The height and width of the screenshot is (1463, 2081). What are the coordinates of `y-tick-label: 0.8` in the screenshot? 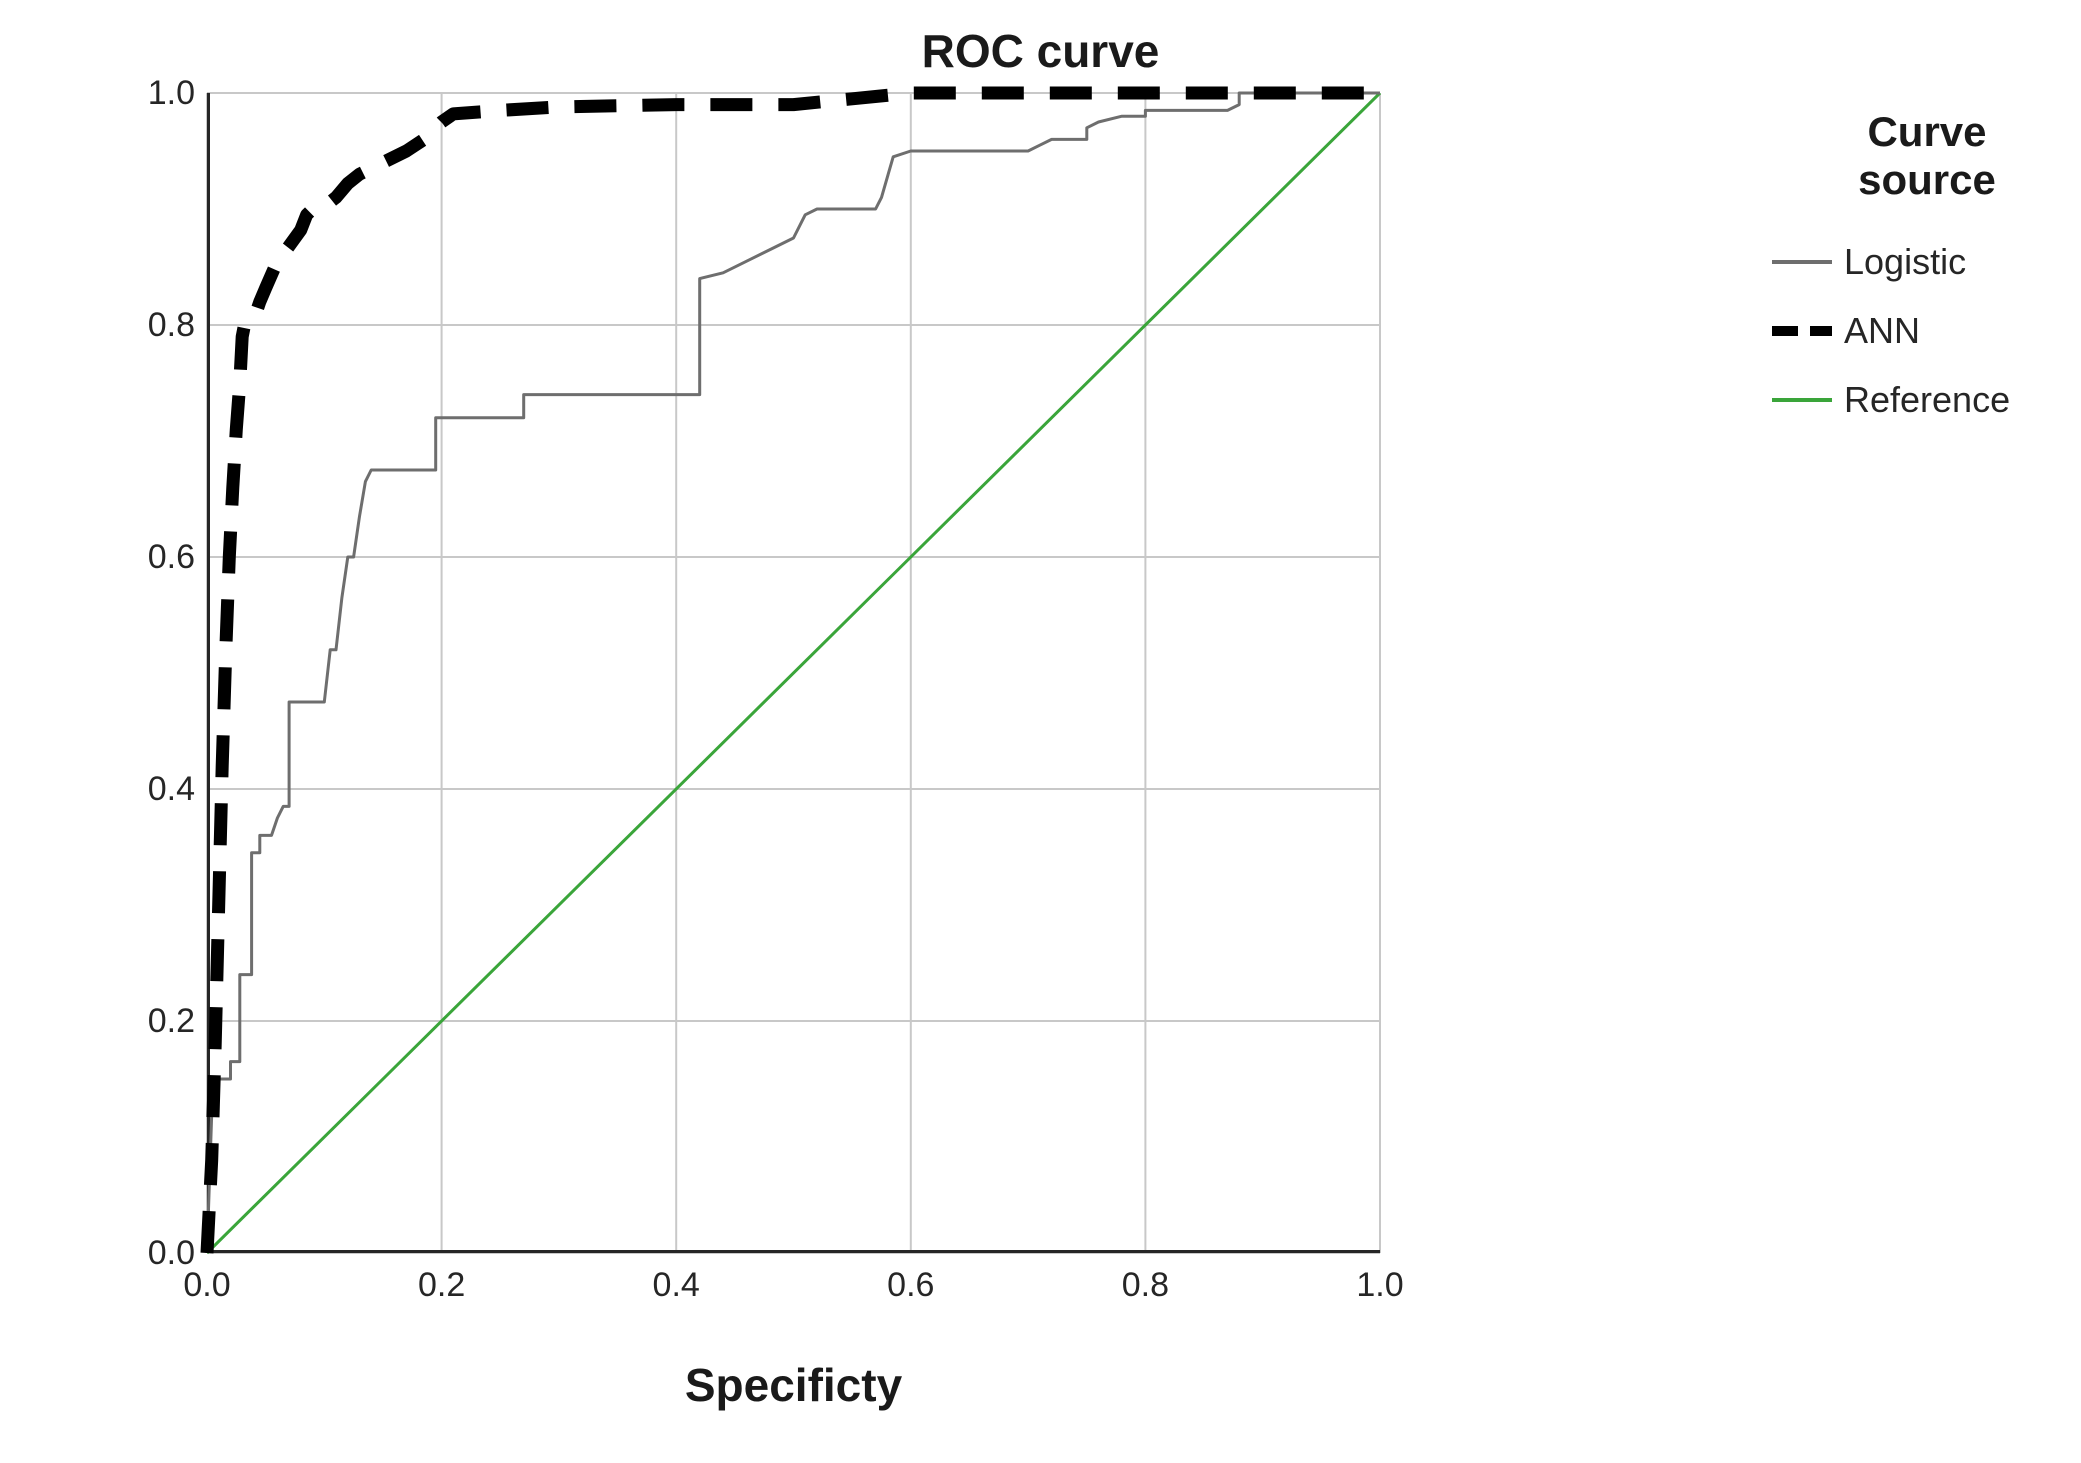 It's located at (171, 325).